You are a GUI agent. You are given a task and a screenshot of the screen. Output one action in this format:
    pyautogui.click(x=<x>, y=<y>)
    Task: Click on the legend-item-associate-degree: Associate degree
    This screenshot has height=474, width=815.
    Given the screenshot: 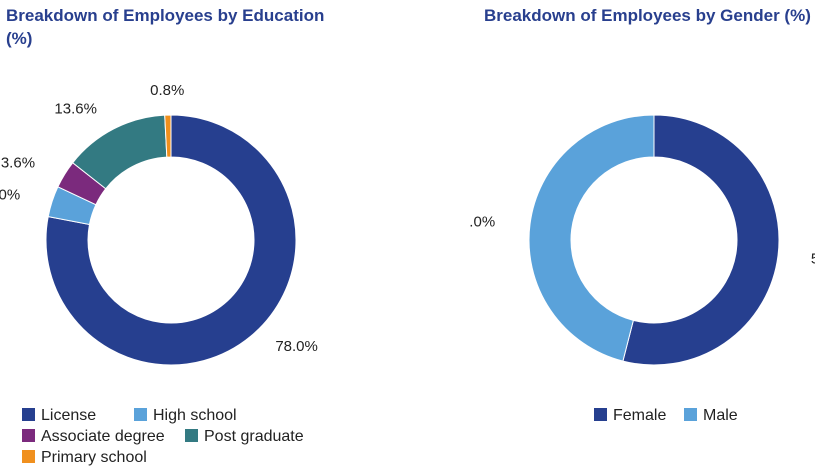 What is the action you would take?
    pyautogui.click(x=93, y=437)
    